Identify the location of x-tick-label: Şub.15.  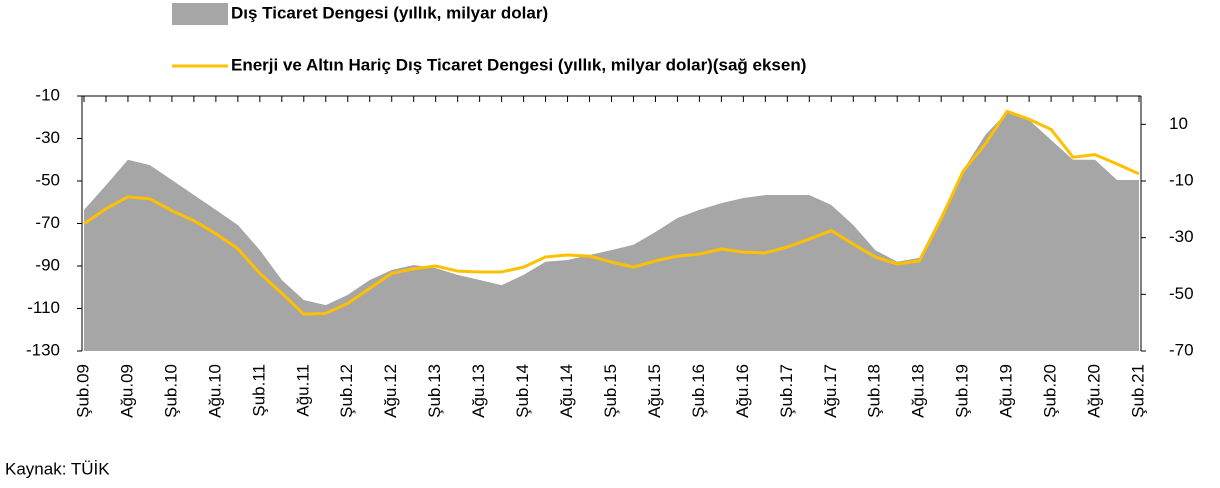
(610, 391).